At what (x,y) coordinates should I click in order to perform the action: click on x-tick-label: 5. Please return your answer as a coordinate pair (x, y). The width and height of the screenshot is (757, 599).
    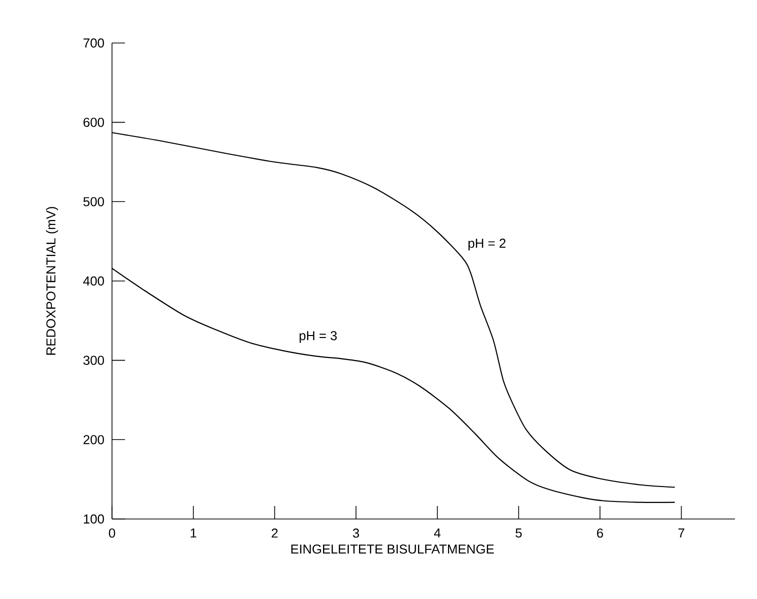
    Looking at the image, I should click on (519, 533).